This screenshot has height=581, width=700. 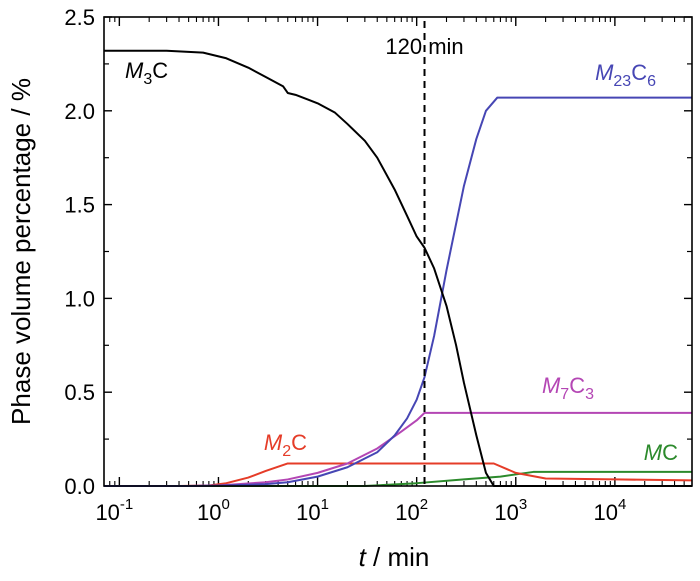 What do you see at coordinates (398, 557) in the screenshot?
I see `x-axis-title-unit: / min` at bounding box center [398, 557].